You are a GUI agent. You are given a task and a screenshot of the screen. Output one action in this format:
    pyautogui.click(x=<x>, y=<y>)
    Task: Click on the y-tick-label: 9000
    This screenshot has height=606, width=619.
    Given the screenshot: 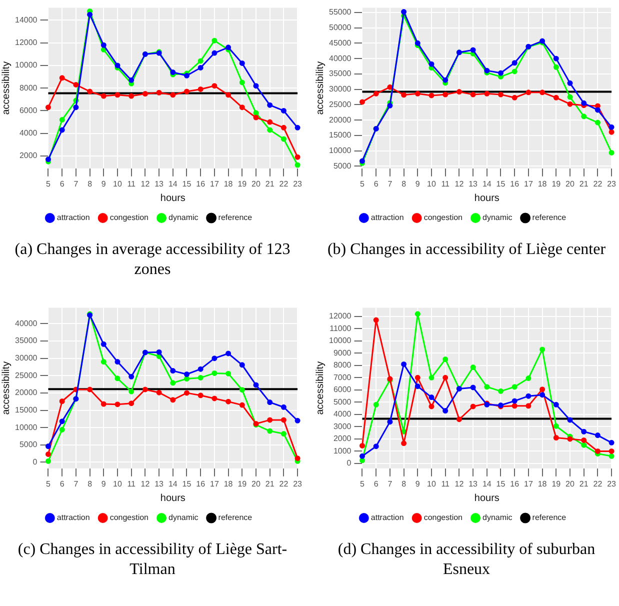 What is the action you would take?
    pyautogui.click(x=342, y=353)
    